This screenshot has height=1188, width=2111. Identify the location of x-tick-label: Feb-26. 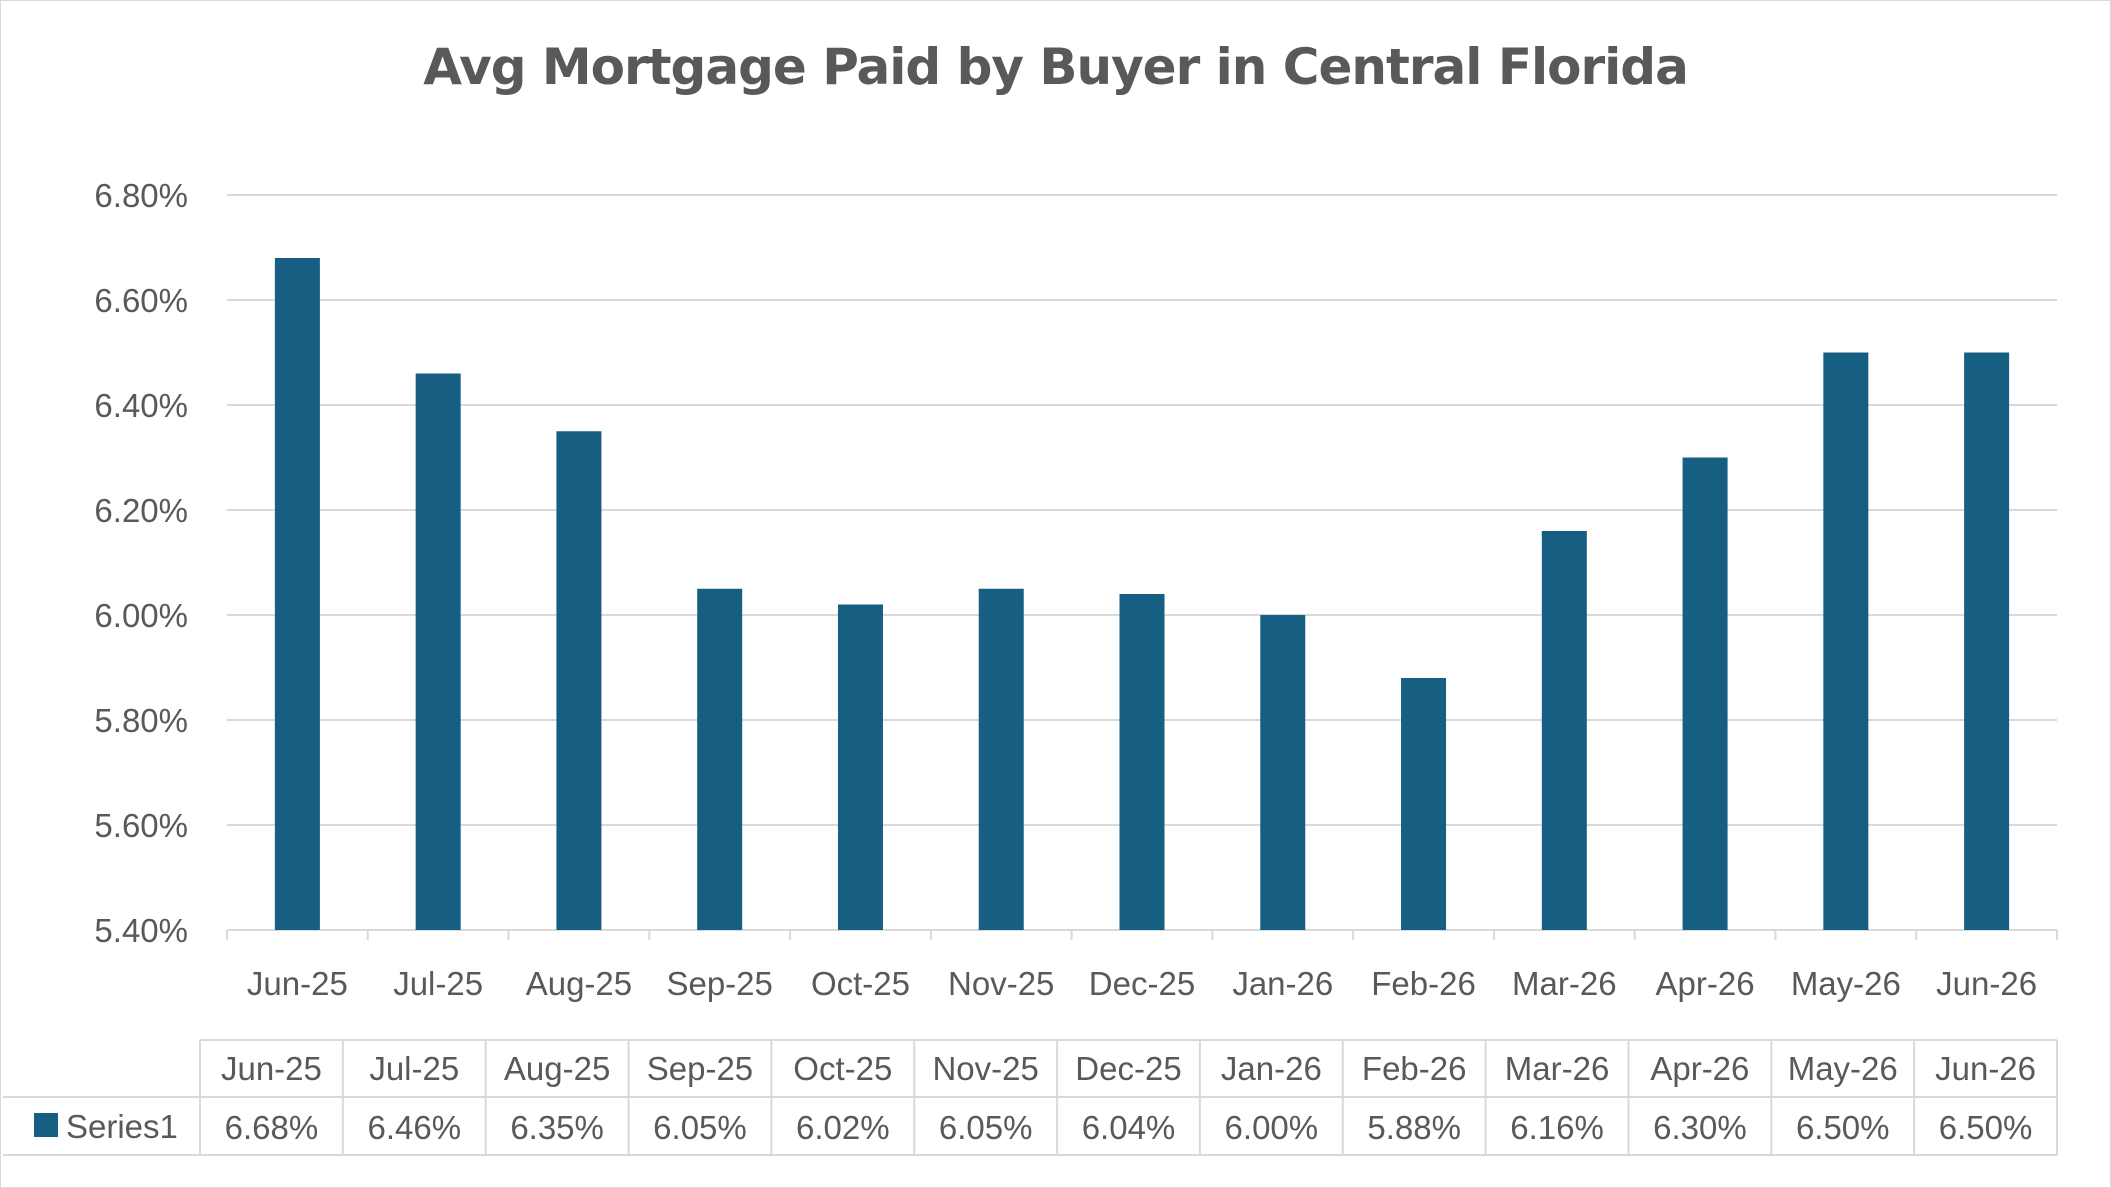
(1423, 983).